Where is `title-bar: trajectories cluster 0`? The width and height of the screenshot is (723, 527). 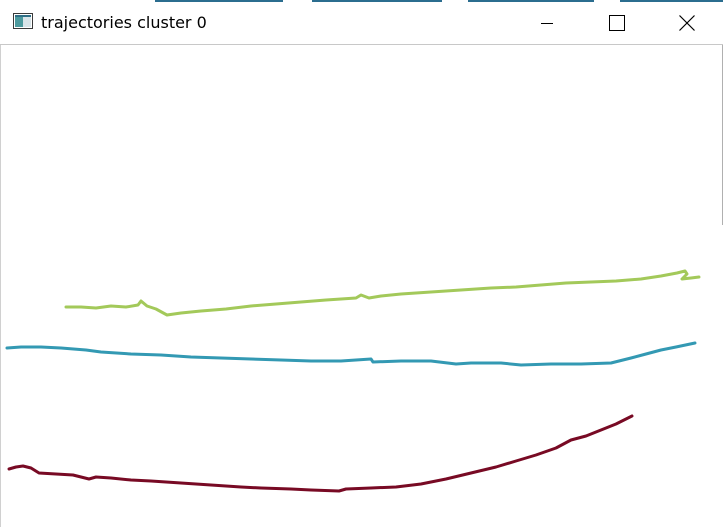
title-bar: trajectories cluster 0 is located at coordinates (361, 22).